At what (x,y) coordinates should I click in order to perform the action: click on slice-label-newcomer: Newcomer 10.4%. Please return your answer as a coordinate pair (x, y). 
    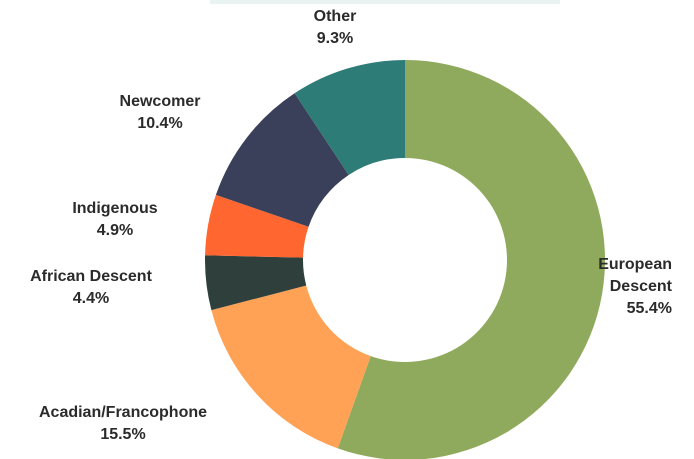
    Looking at the image, I should click on (160, 113).